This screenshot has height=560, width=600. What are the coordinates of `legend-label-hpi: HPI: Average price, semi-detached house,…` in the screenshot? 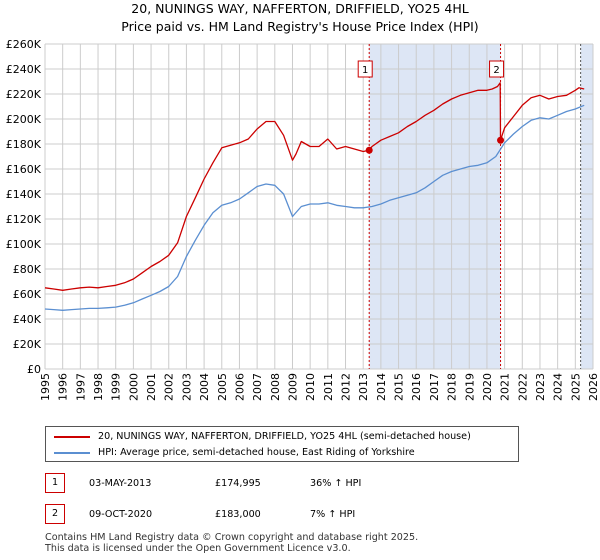 It's located at (256, 452).